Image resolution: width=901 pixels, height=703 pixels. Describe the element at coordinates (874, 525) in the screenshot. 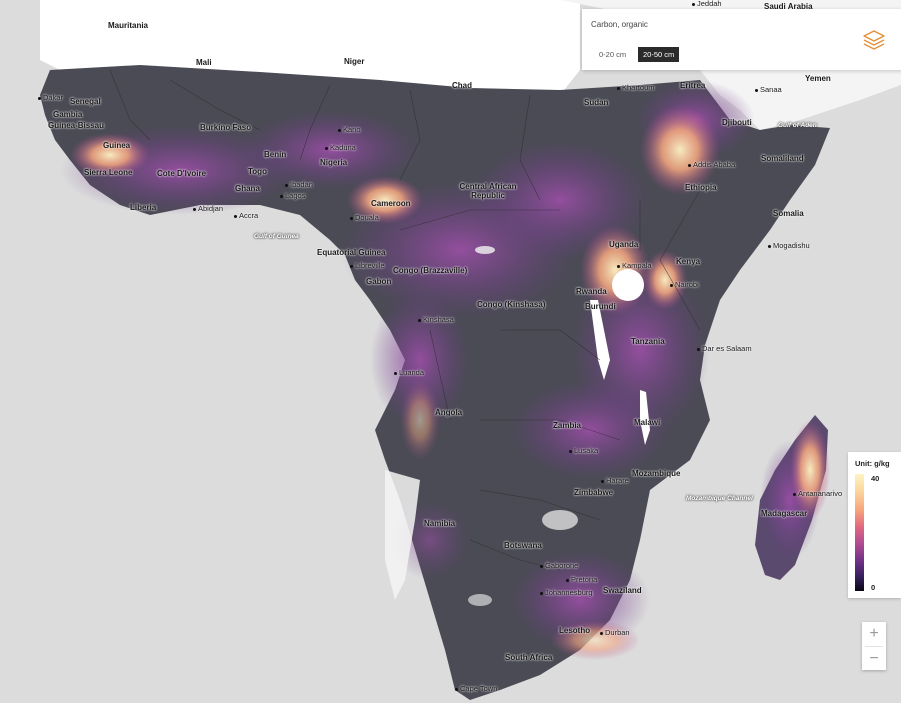

I see `legend: Unit: g/kg 40 0` at that location.